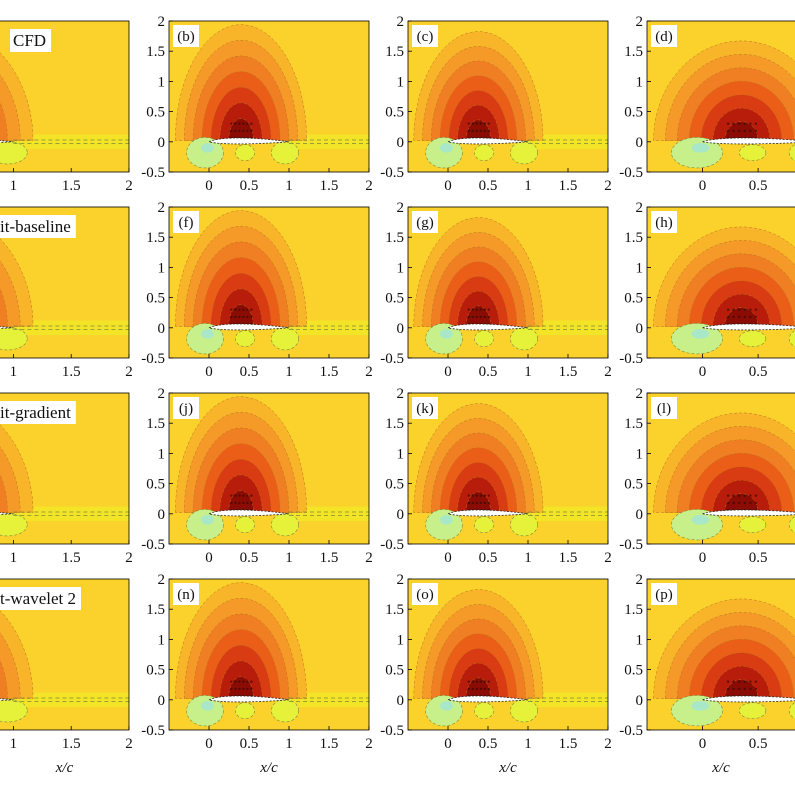 The image size is (795, 795). I want to click on row-label: it-gradient, so click(35, 412).